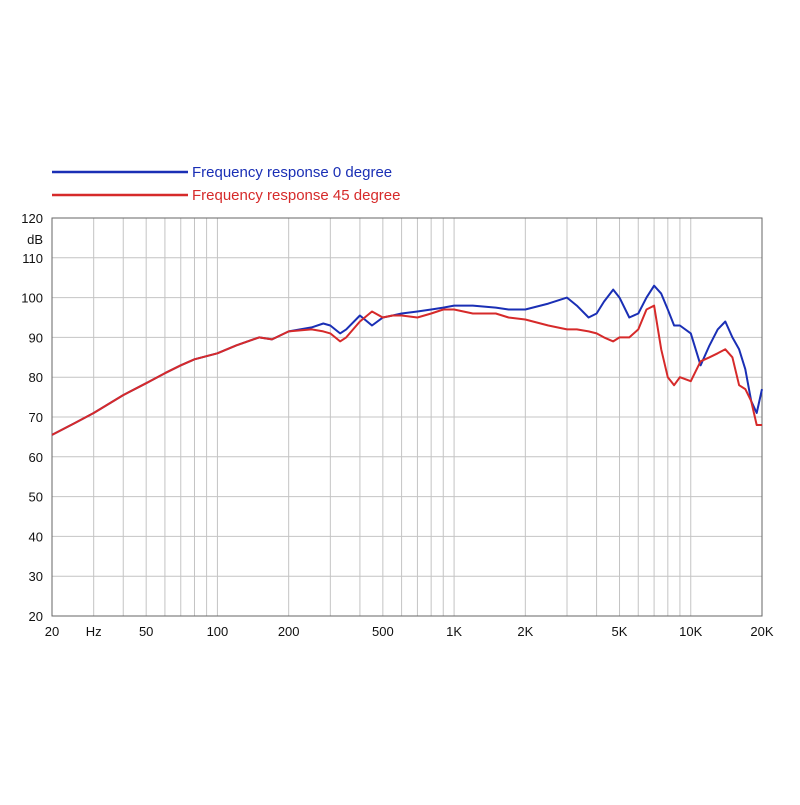  I want to click on x-tick-label: 10K, so click(690, 631).